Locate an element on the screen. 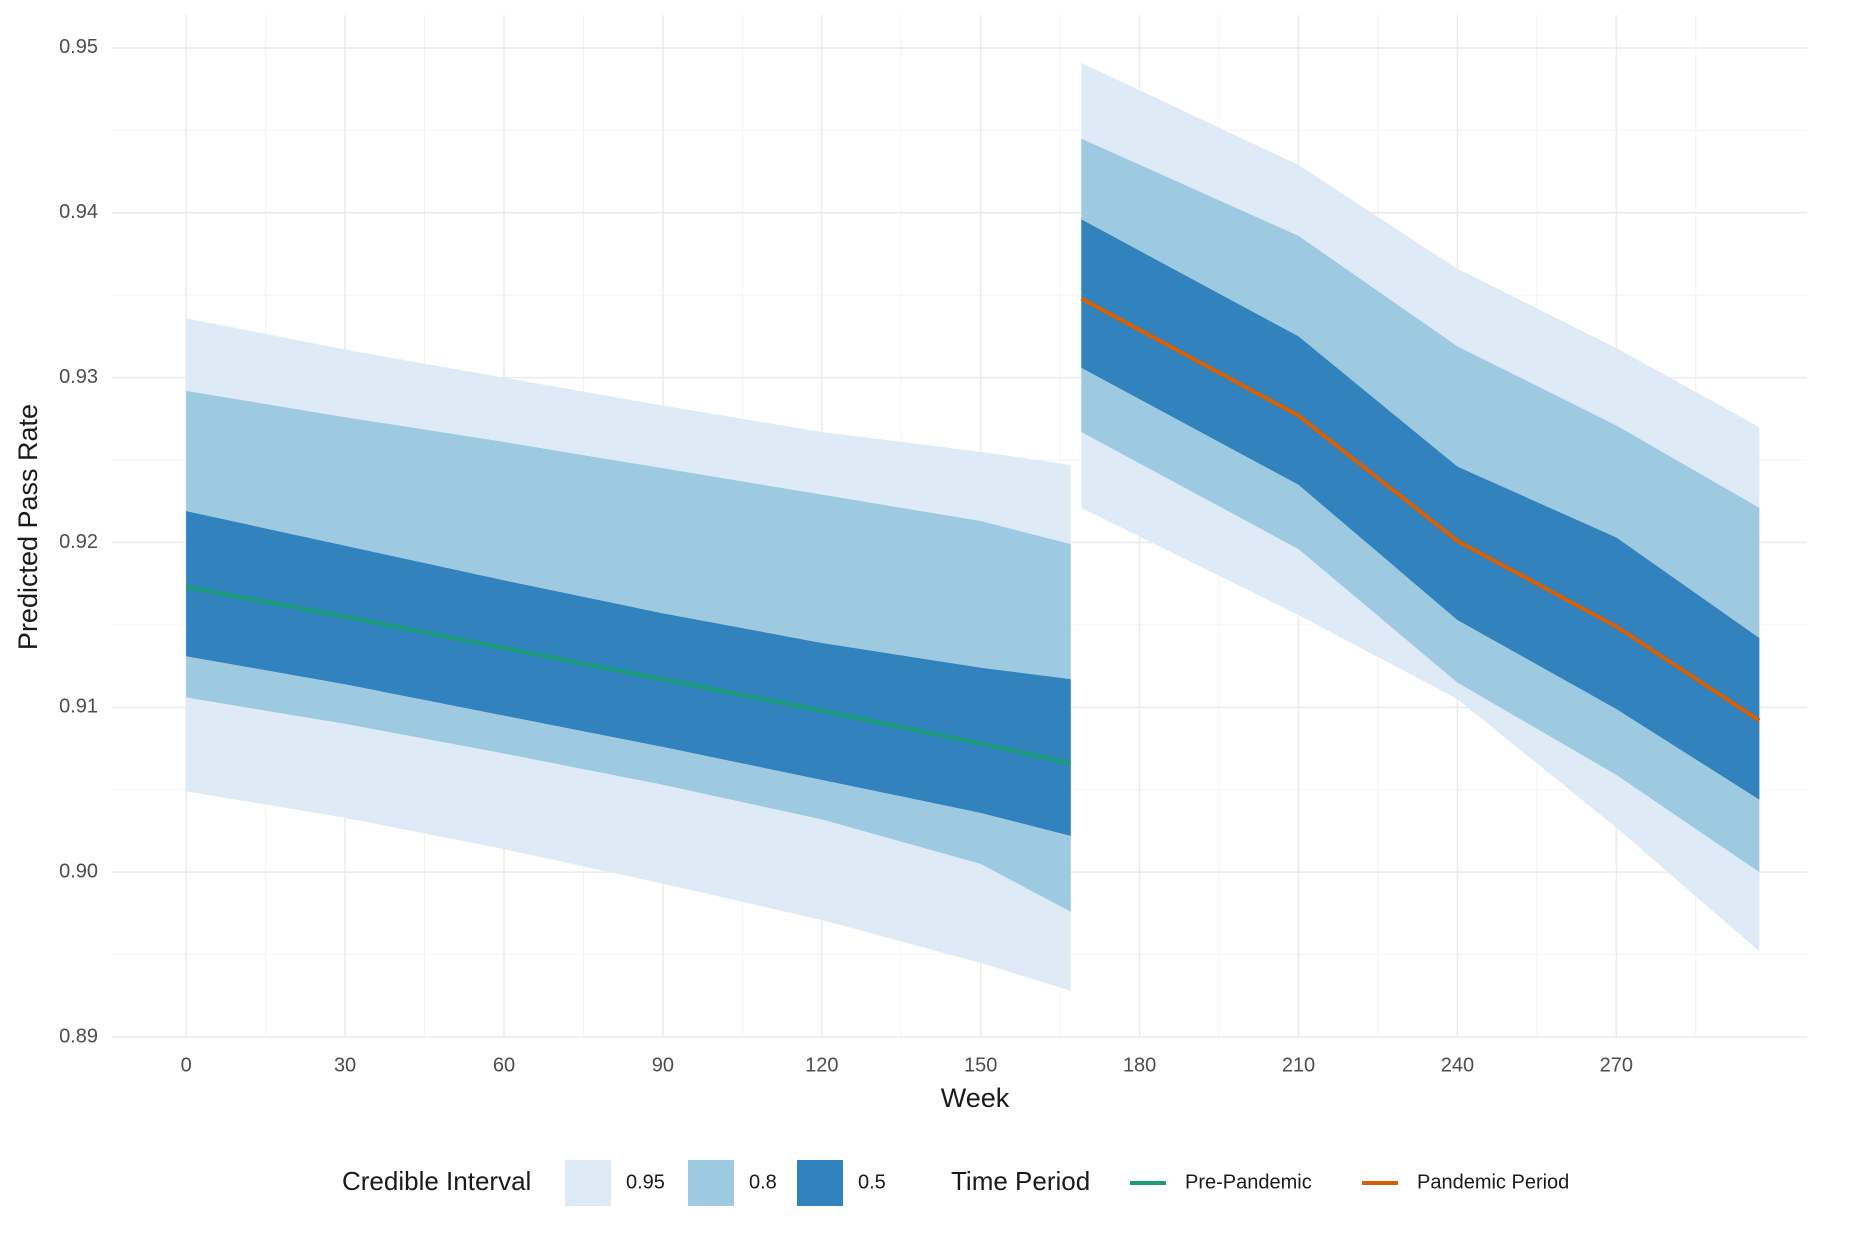 Image resolution: width=1854 pixels, height=1235 pixels. y-tick-label: 0.89 is located at coordinates (78, 1036).